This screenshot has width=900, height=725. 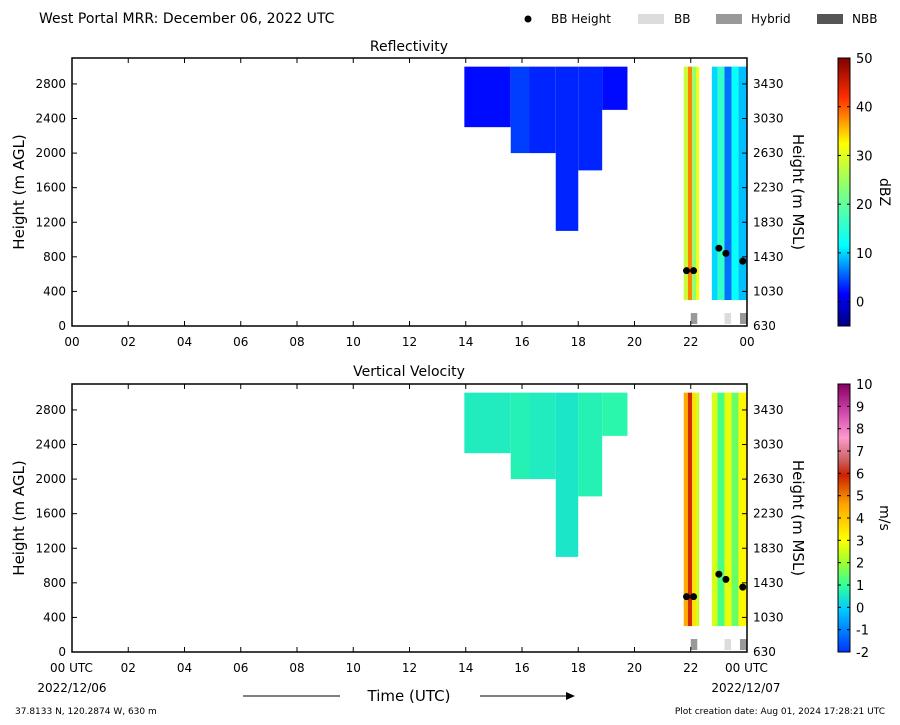 I want to click on xtick-label: 12, so click(x=409, y=668).